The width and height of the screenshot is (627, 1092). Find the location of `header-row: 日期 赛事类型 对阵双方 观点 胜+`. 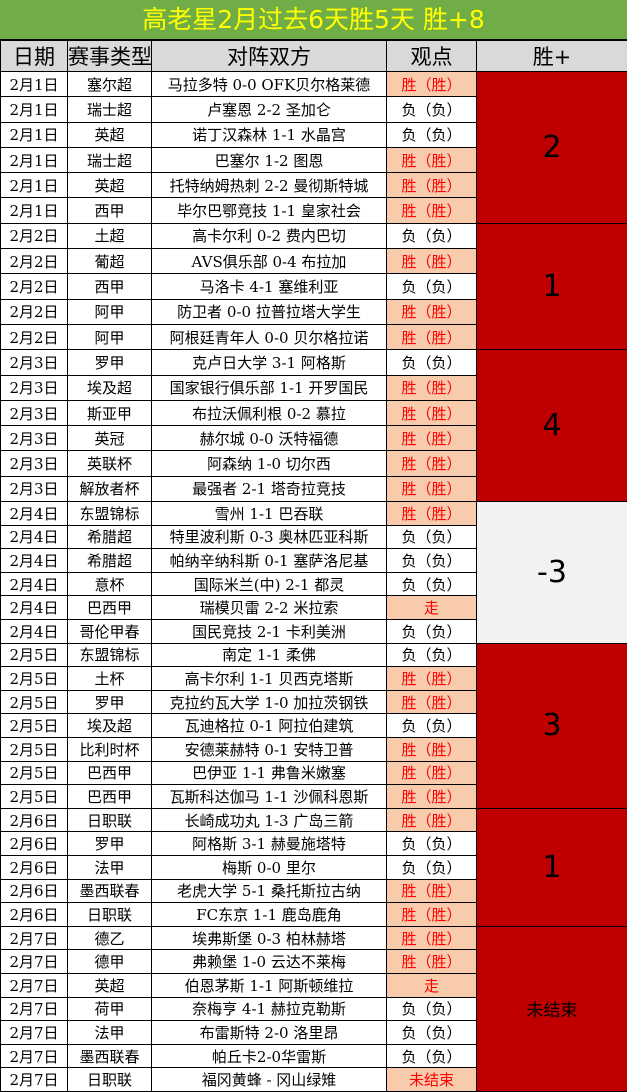

header-row: 日期 赛事类型 对阵双方 观点 胜+ is located at coordinates (314, 56).